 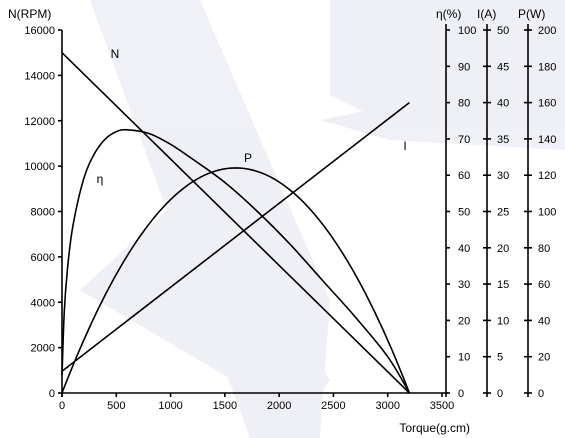 What do you see at coordinates (544, 358) in the screenshot?
I see `y-tick-label-P: 20` at bounding box center [544, 358].